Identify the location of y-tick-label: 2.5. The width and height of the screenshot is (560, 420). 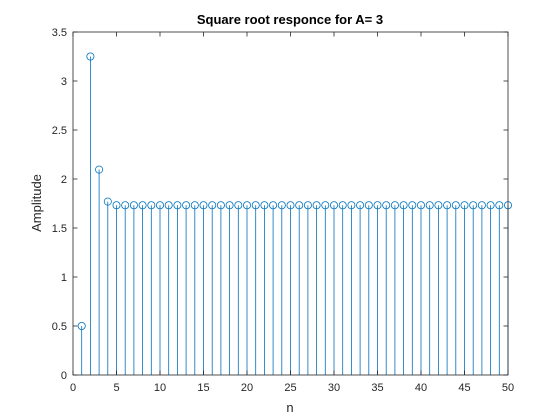
(59, 131).